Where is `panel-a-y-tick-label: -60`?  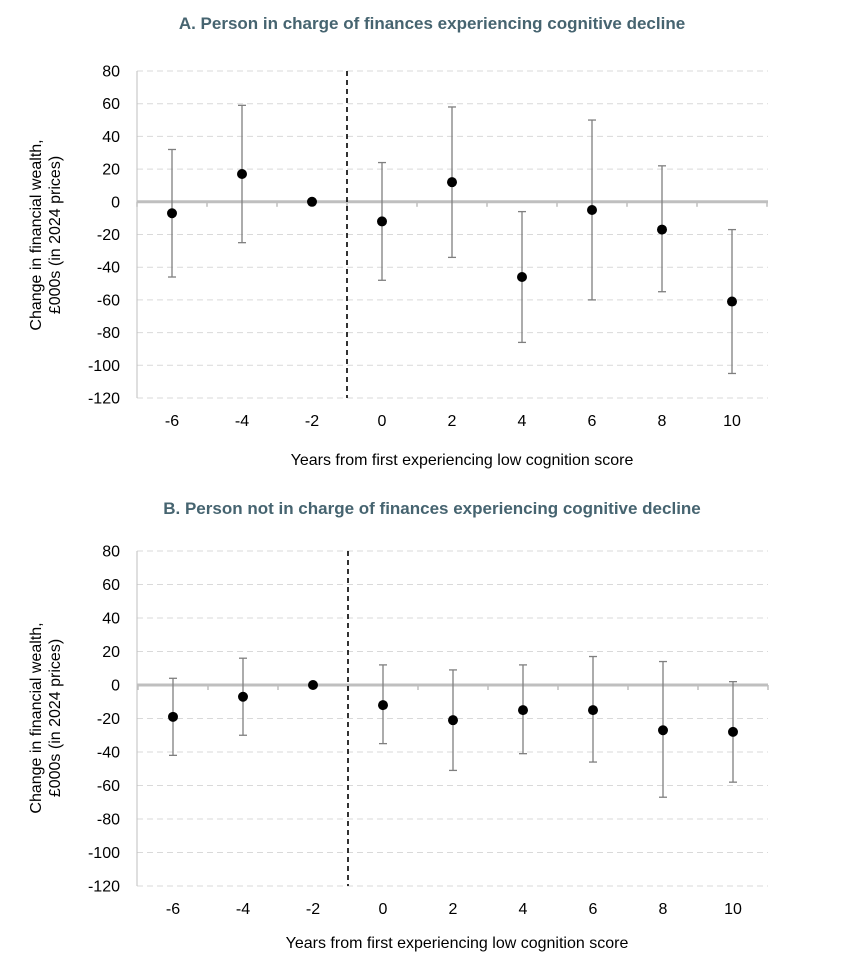
panel-a-y-tick-label: -60 is located at coordinates (108, 300).